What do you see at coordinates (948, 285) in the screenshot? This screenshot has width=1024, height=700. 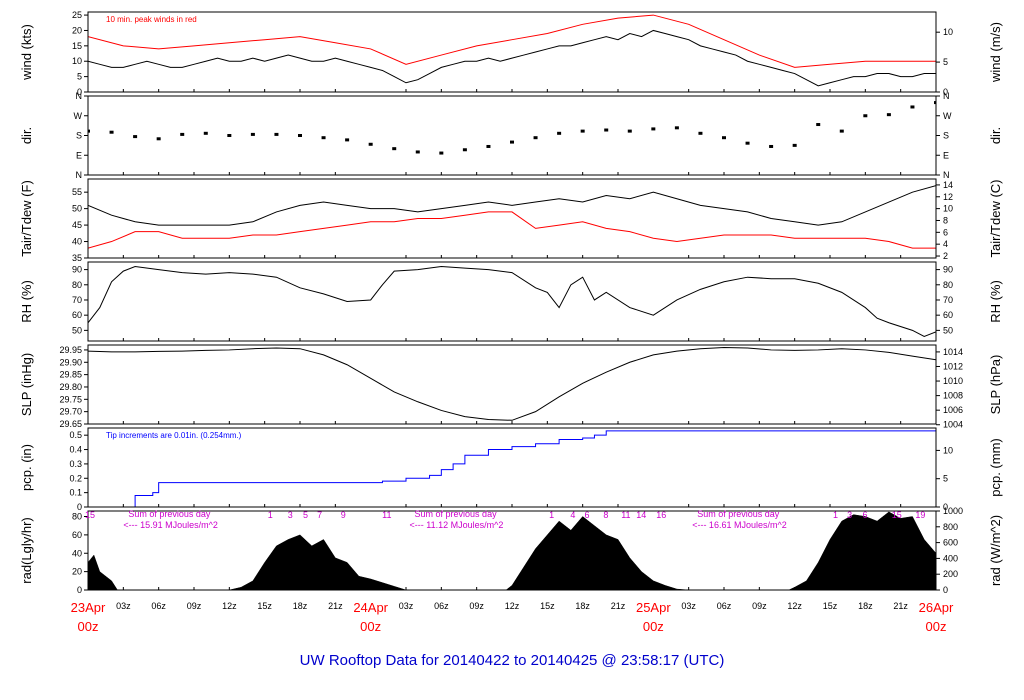 I see `tick-label-right: 80` at bounding box center [948, 285].